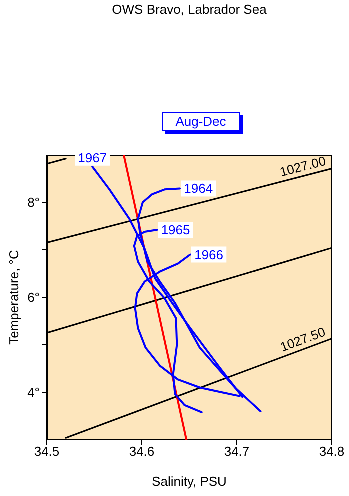  I want to click on series-label: 1966, so click(209, 254).